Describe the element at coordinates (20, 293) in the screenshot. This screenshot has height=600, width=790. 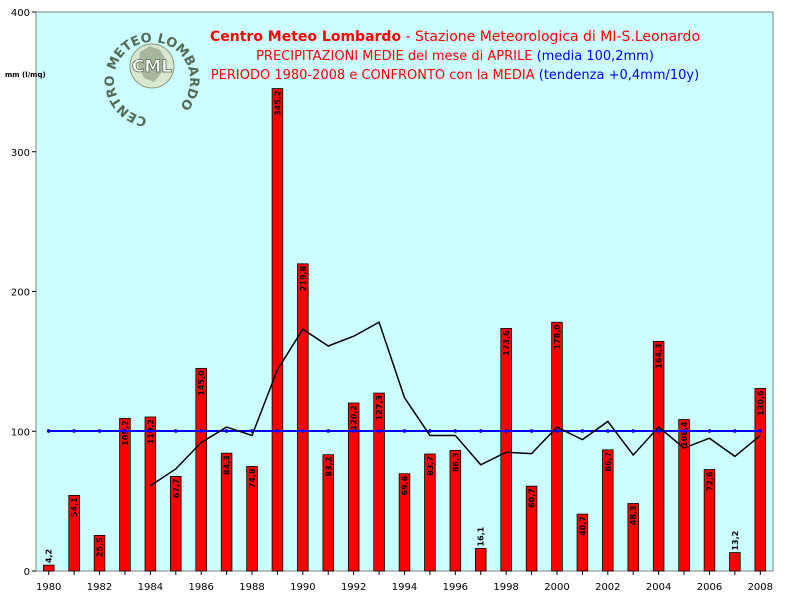
I see `y-tick-label: 200` at that location.